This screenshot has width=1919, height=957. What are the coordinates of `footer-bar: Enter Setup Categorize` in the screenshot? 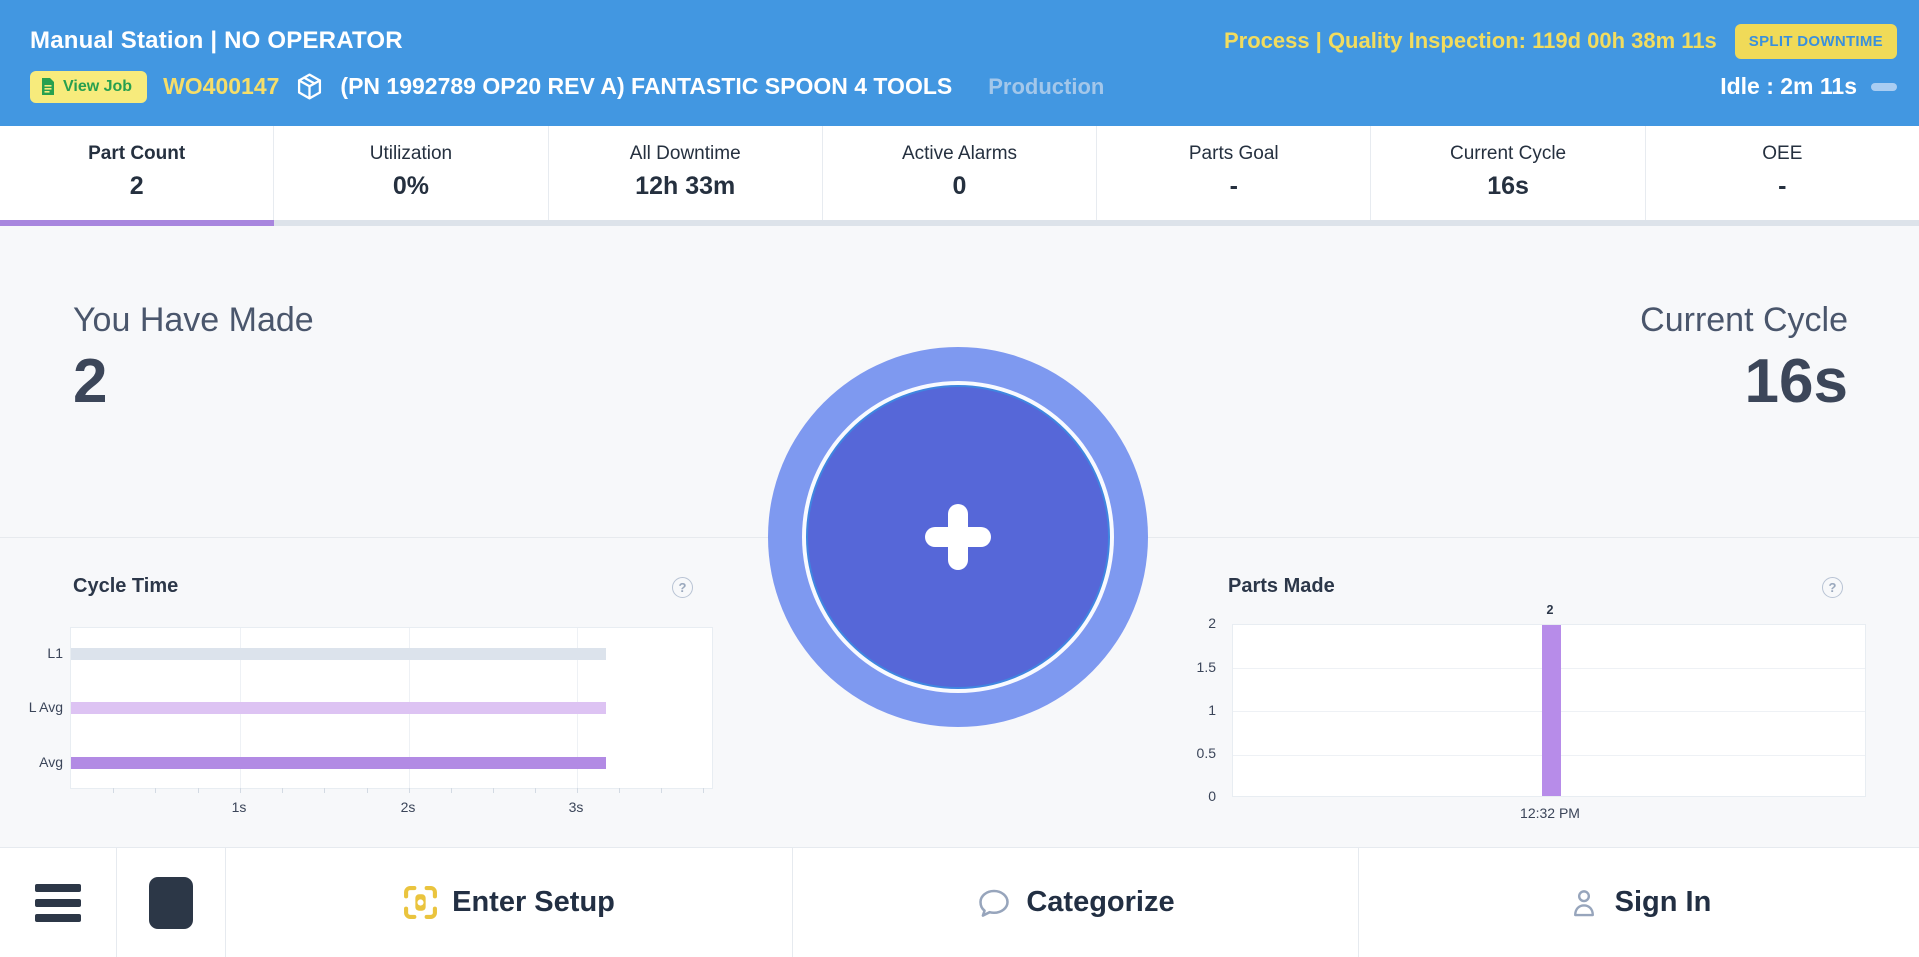 It's located at (959, 902).